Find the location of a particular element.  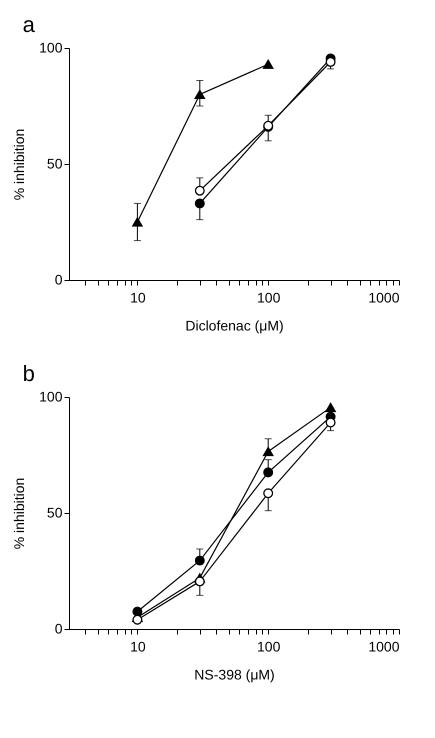

x-axis-title: Diclofenac (μM) is located at coordinates (234, 326).